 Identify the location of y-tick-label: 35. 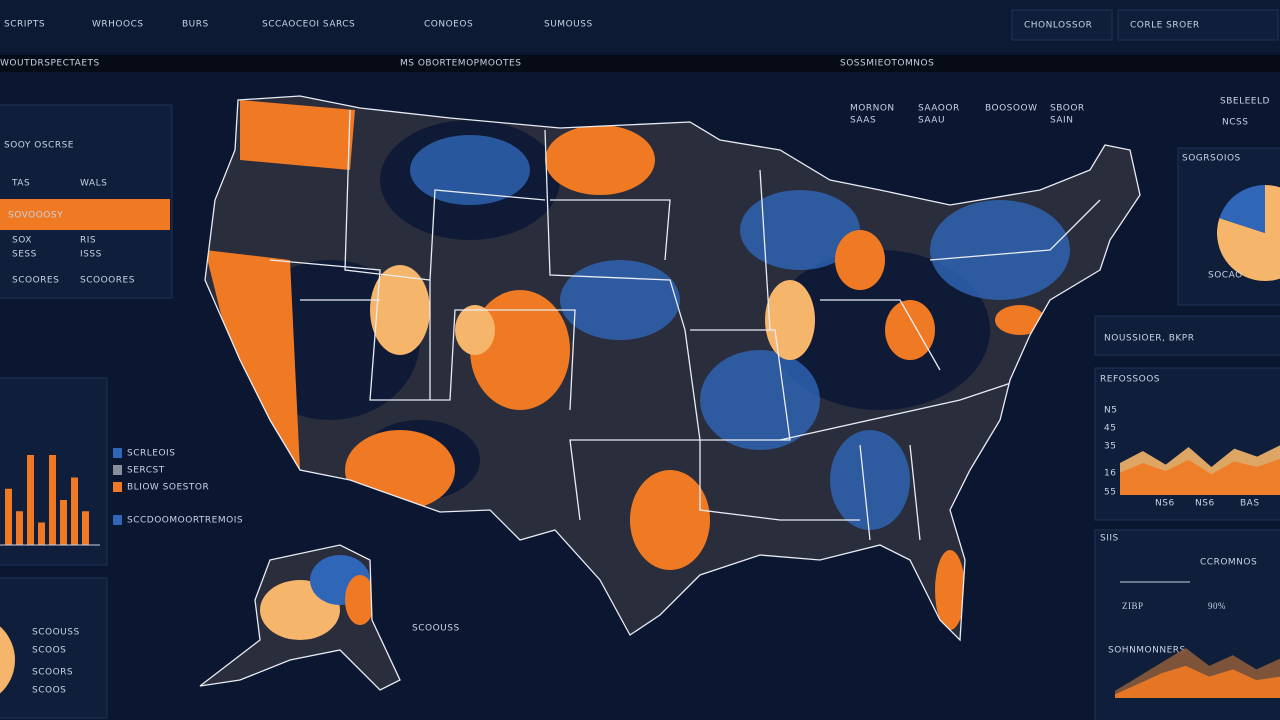
(1110, 447).